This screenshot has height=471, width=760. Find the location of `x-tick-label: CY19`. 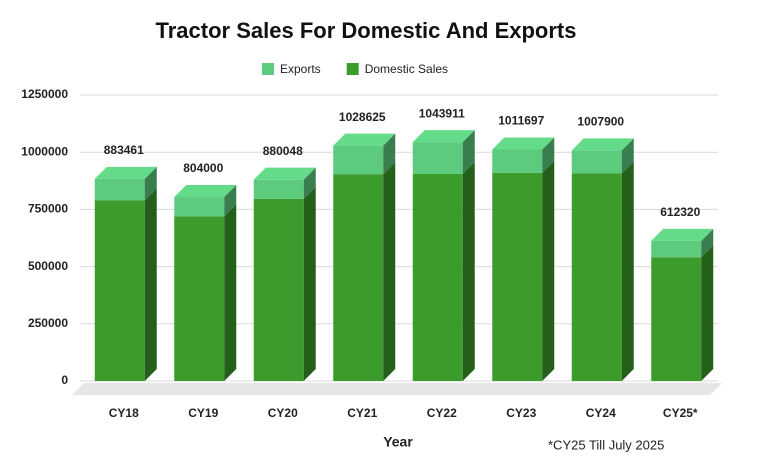

x-tick-label: CY19 is located at coordinates (203, 413).